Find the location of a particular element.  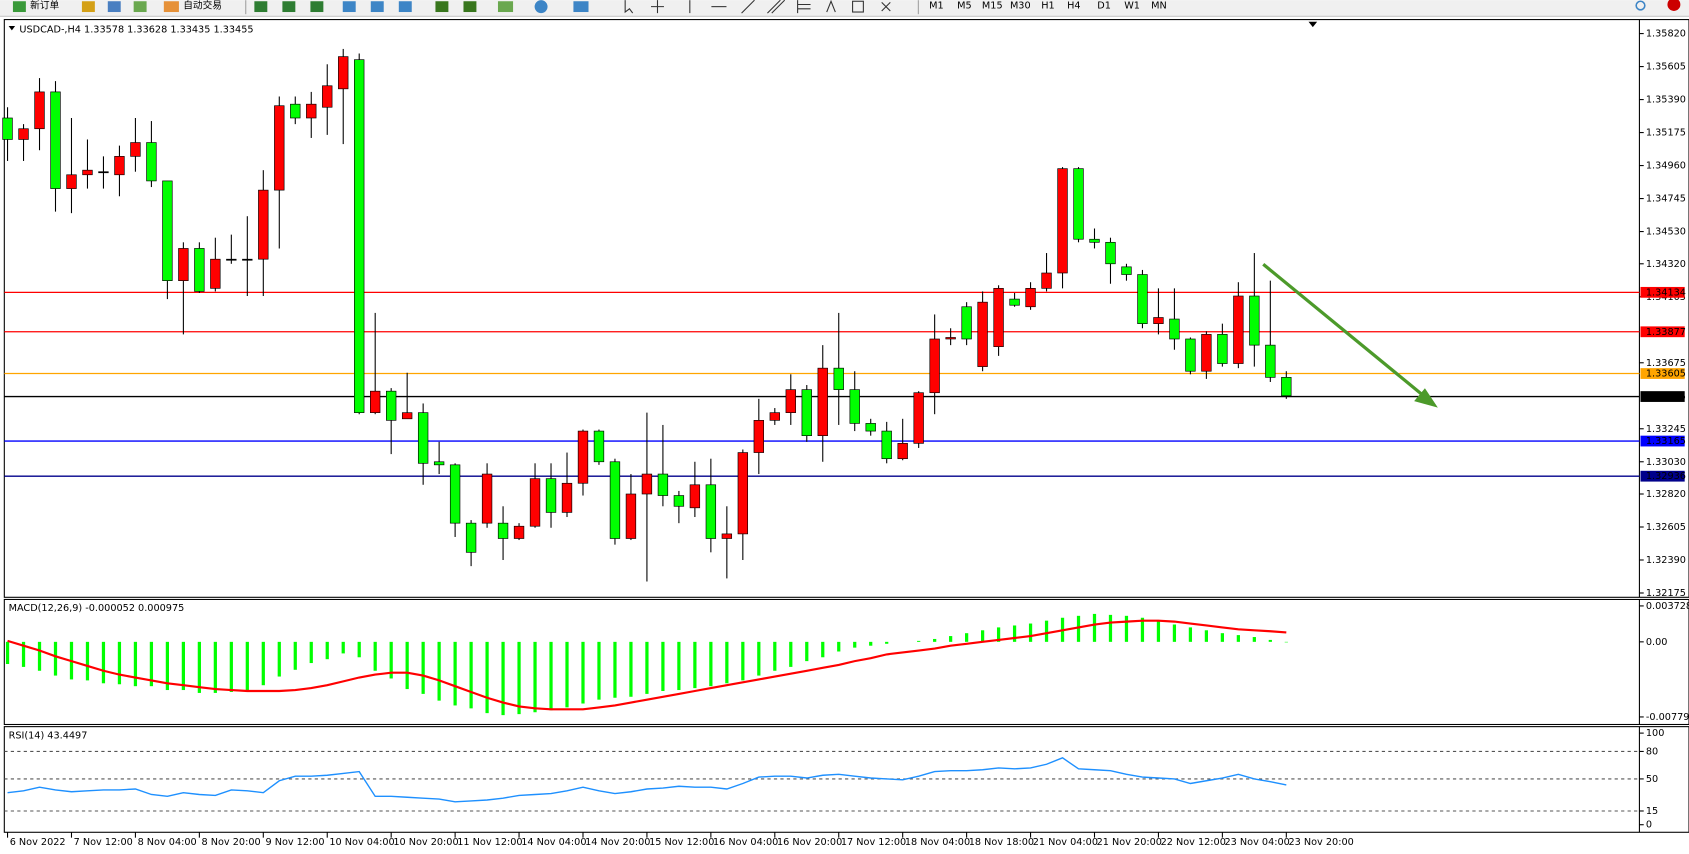

zoom-in is located at coordinates (349, 7).